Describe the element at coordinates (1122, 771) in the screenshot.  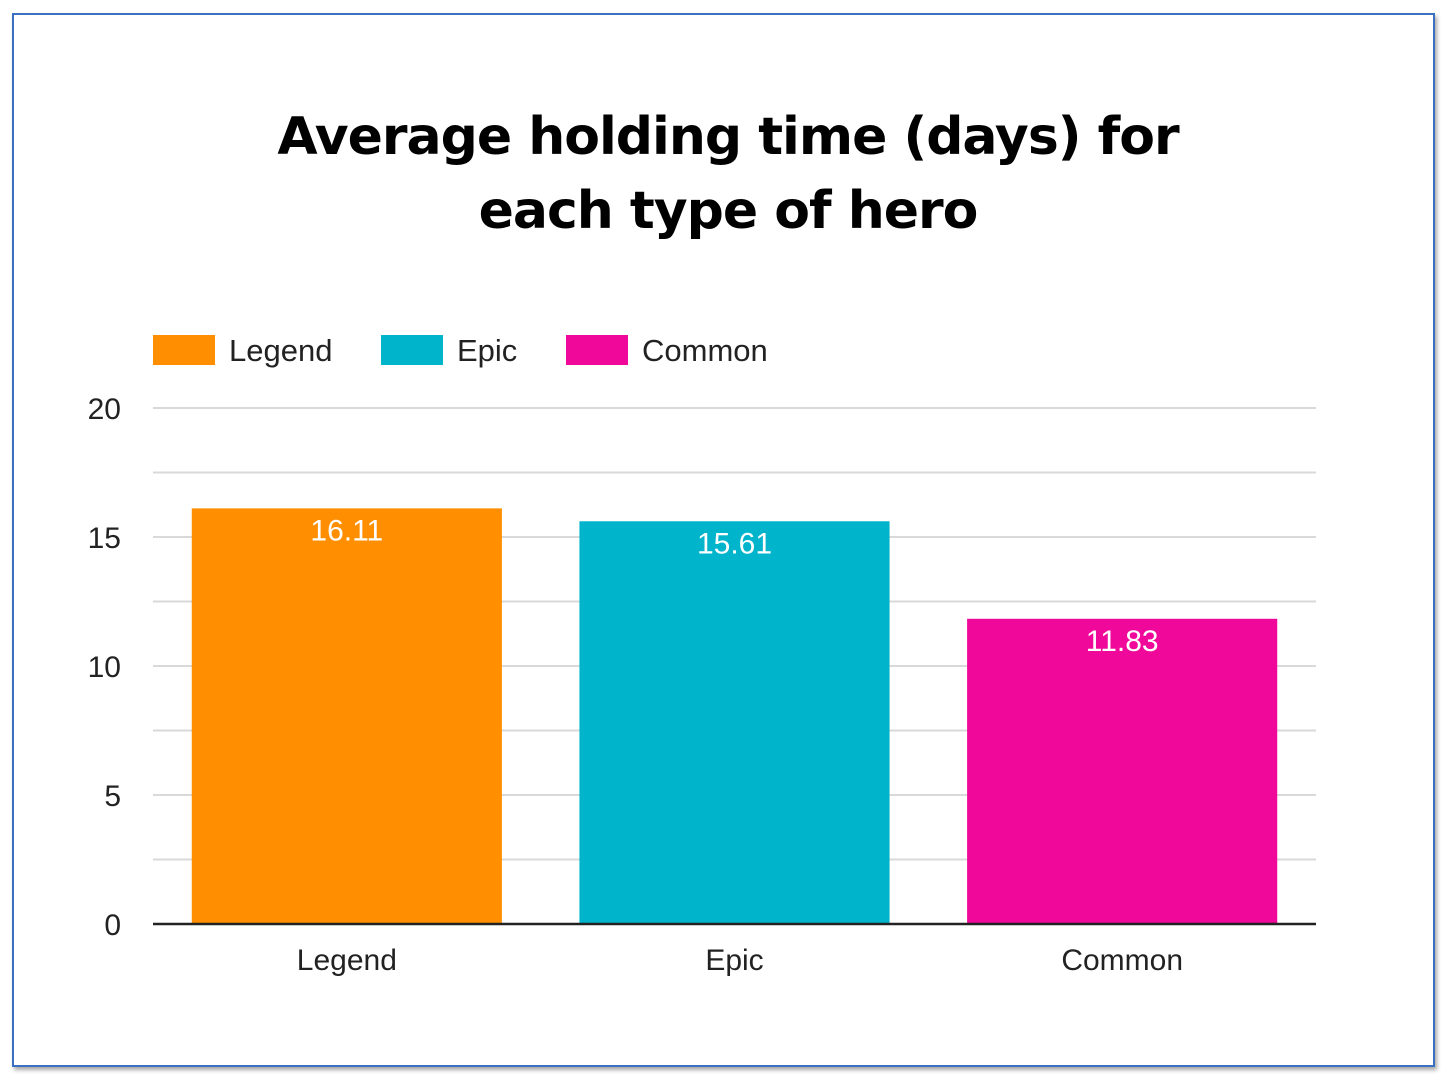
I see `bar-common` at that location.